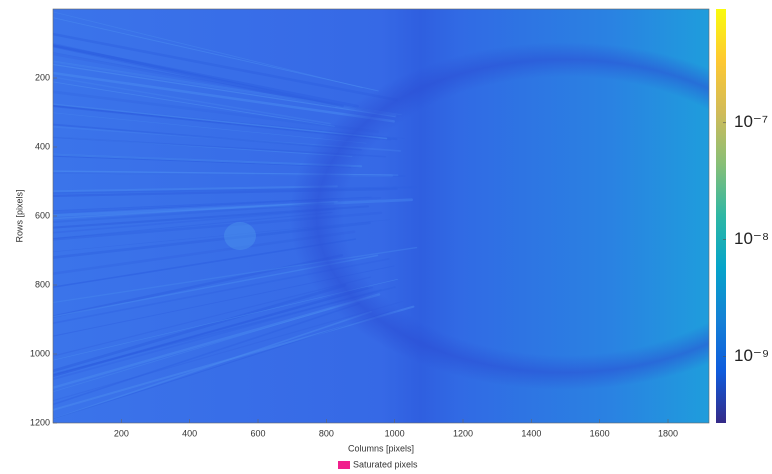 Image resolution: width=772 pixels, height=474 pixels. Describe the element at coordinates (326, 433) in the screenshot. I see `x-tick-label: 800` at that location.